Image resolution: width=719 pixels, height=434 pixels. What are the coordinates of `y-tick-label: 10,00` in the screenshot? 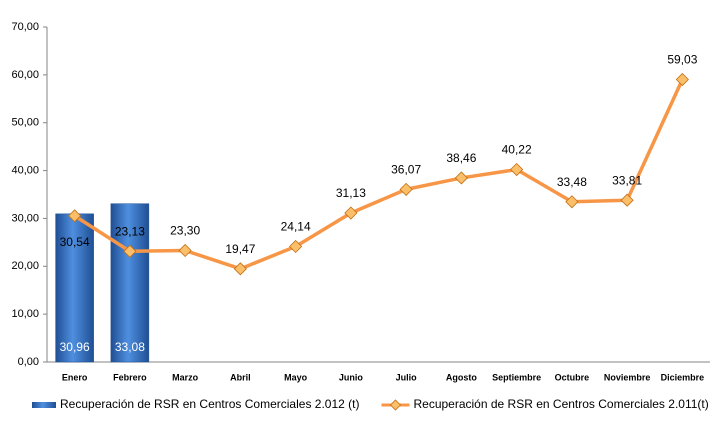 It's located at (25, 314).